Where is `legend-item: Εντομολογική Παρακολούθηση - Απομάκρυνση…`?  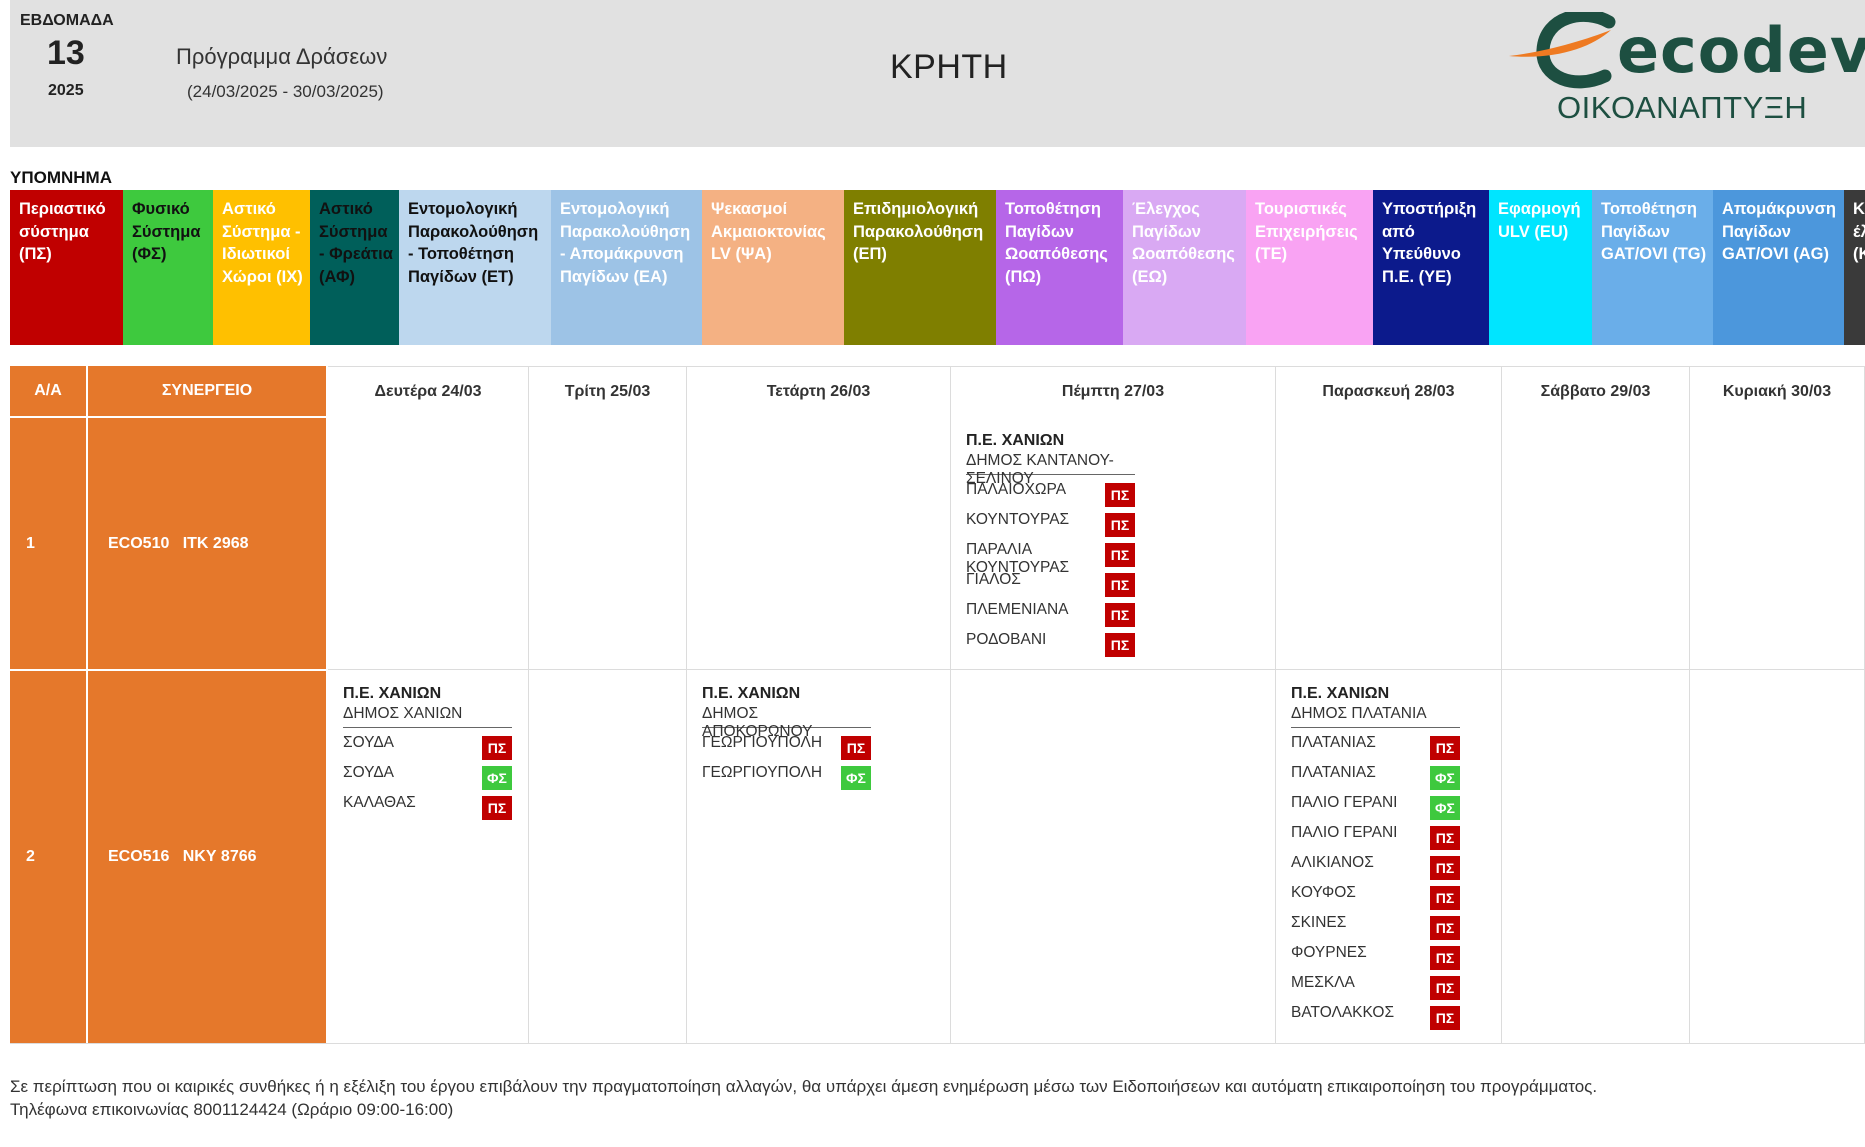 legend-item: Εντομολογική Παρακολούθηση - Απομάκρυνση… is located at coordinates (626, 267).